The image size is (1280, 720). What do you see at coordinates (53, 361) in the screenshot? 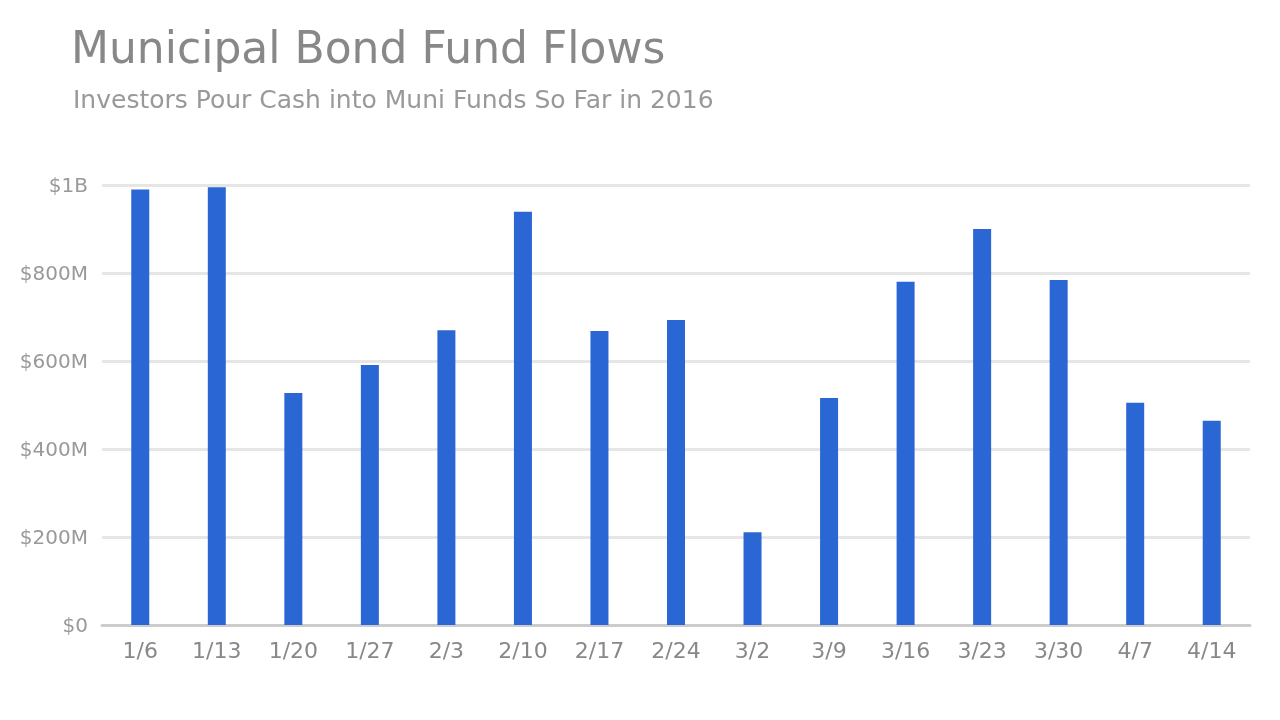
I see `y-tick-label: $600M` at bounding box center [53, 361].